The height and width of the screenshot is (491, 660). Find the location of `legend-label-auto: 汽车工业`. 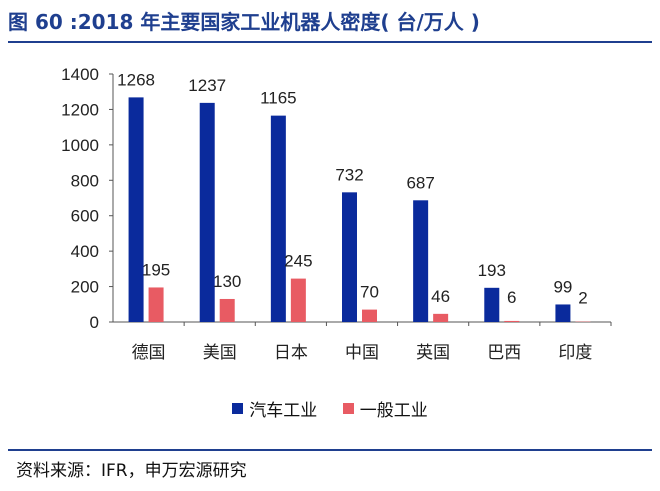

legend-label-auto: 汽车工业 is located at coordinates (283, 411).